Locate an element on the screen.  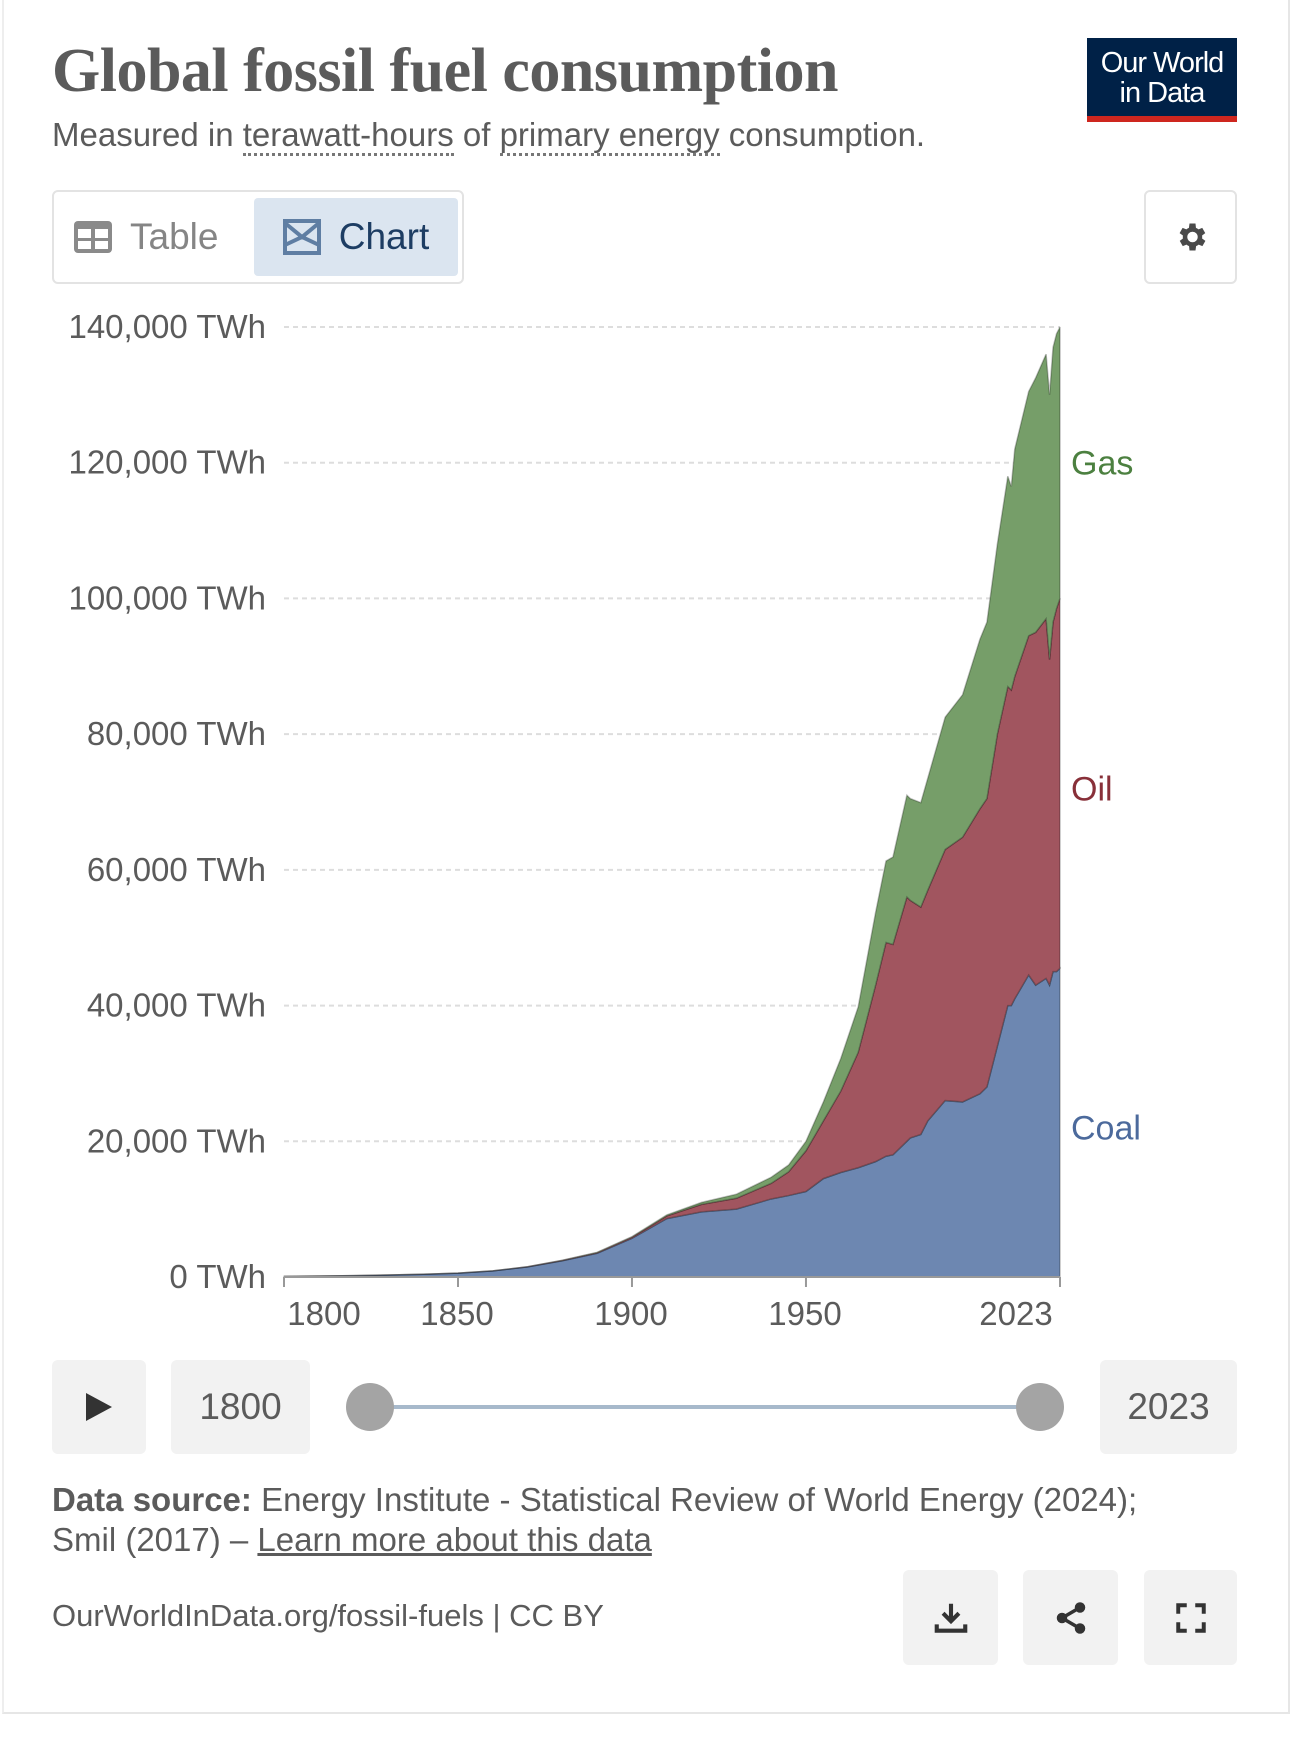
x-tick-label: 1850 is located at coordinates (456, 1313).